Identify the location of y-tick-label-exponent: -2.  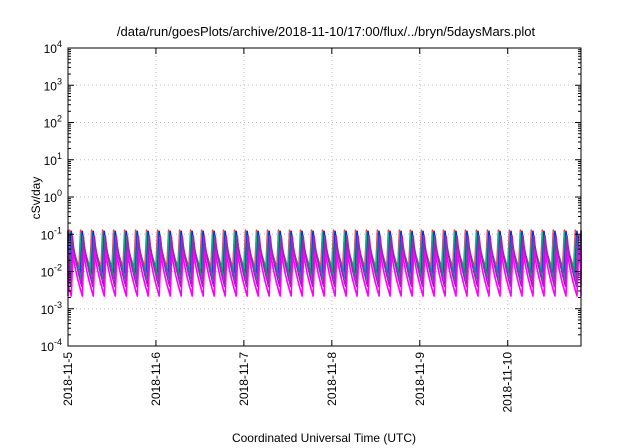
(58, 268).